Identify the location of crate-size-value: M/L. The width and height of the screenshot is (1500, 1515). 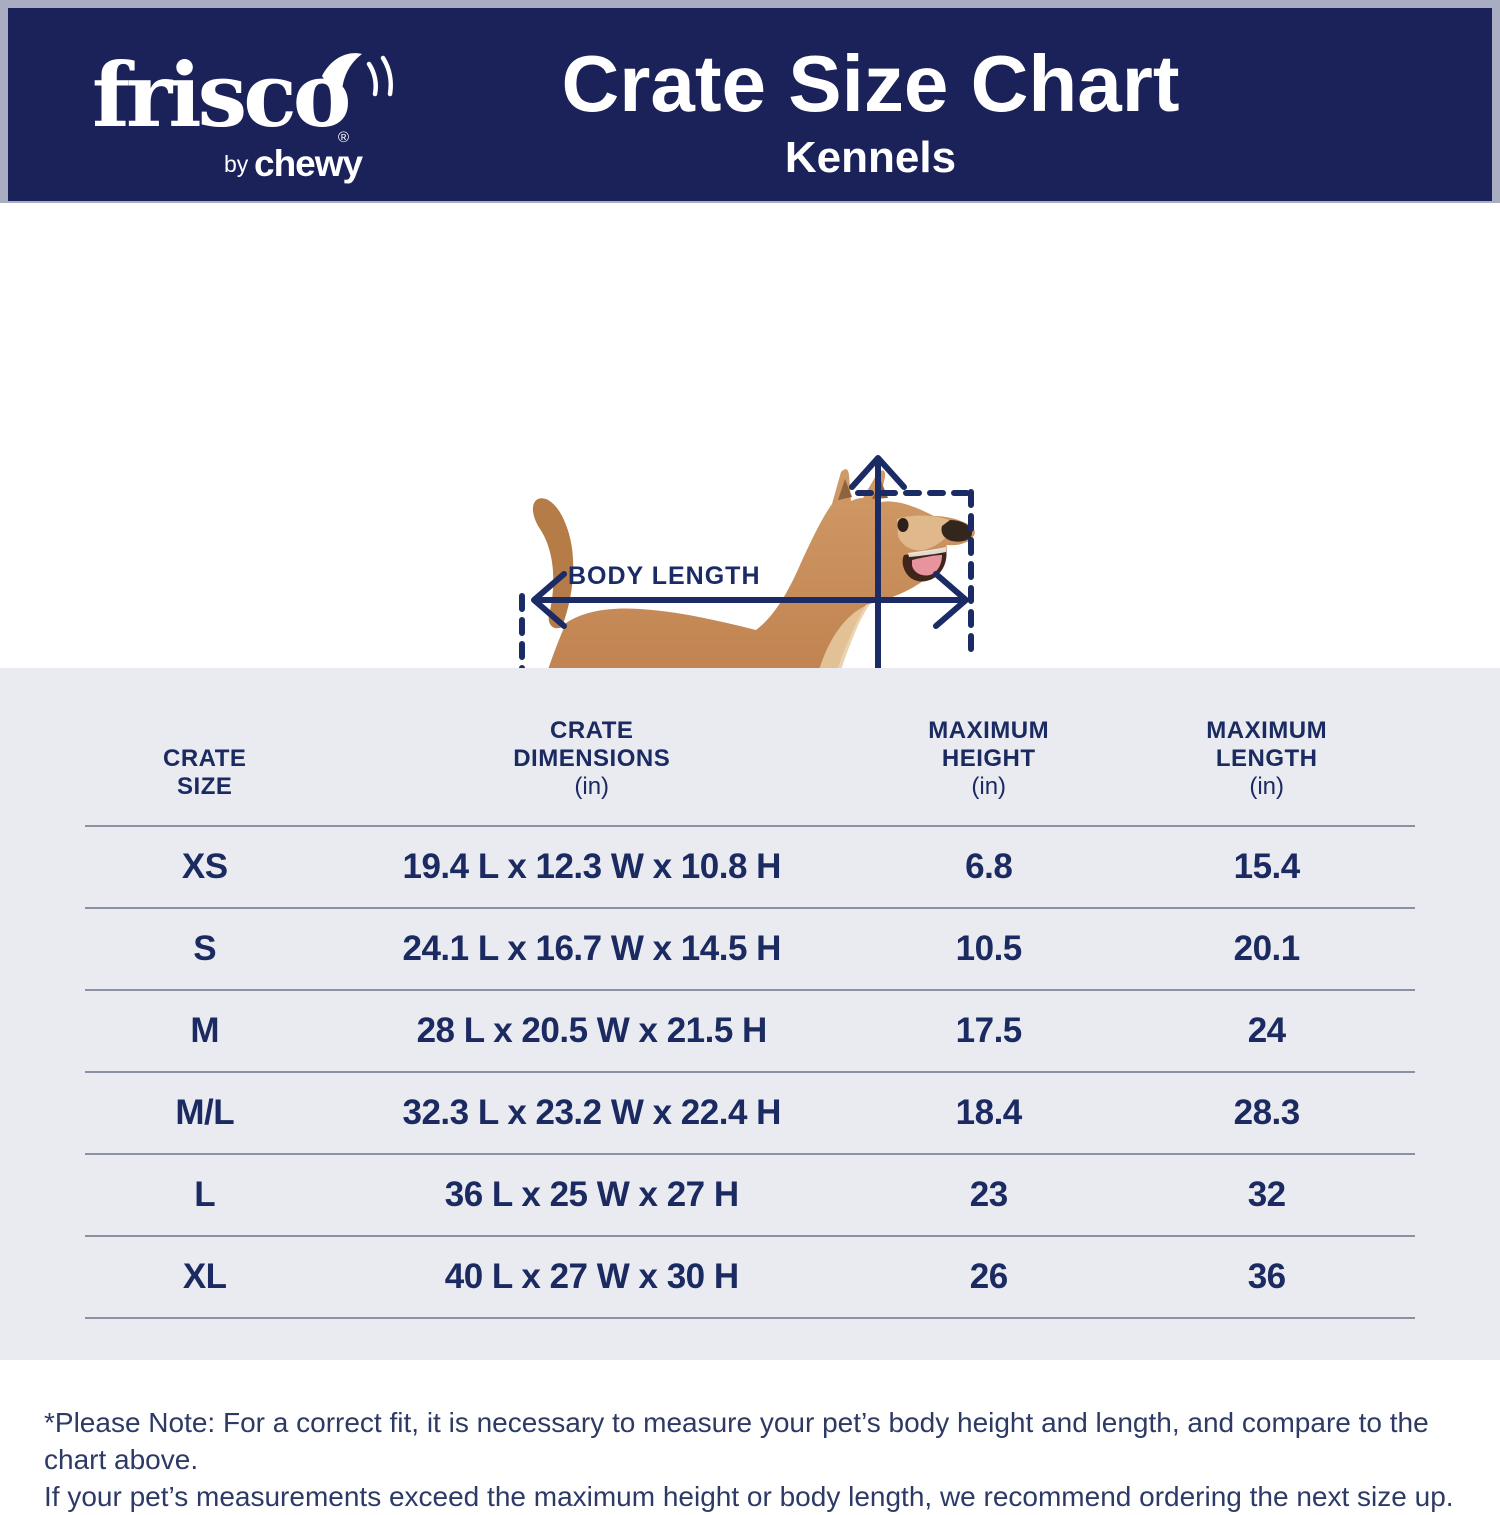
(205, 1112).